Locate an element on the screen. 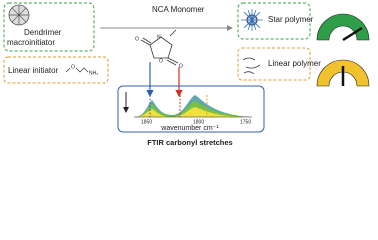 The width and height of the screenshot is (378, 240). atom-label: N is located at coordinates (159, 37).